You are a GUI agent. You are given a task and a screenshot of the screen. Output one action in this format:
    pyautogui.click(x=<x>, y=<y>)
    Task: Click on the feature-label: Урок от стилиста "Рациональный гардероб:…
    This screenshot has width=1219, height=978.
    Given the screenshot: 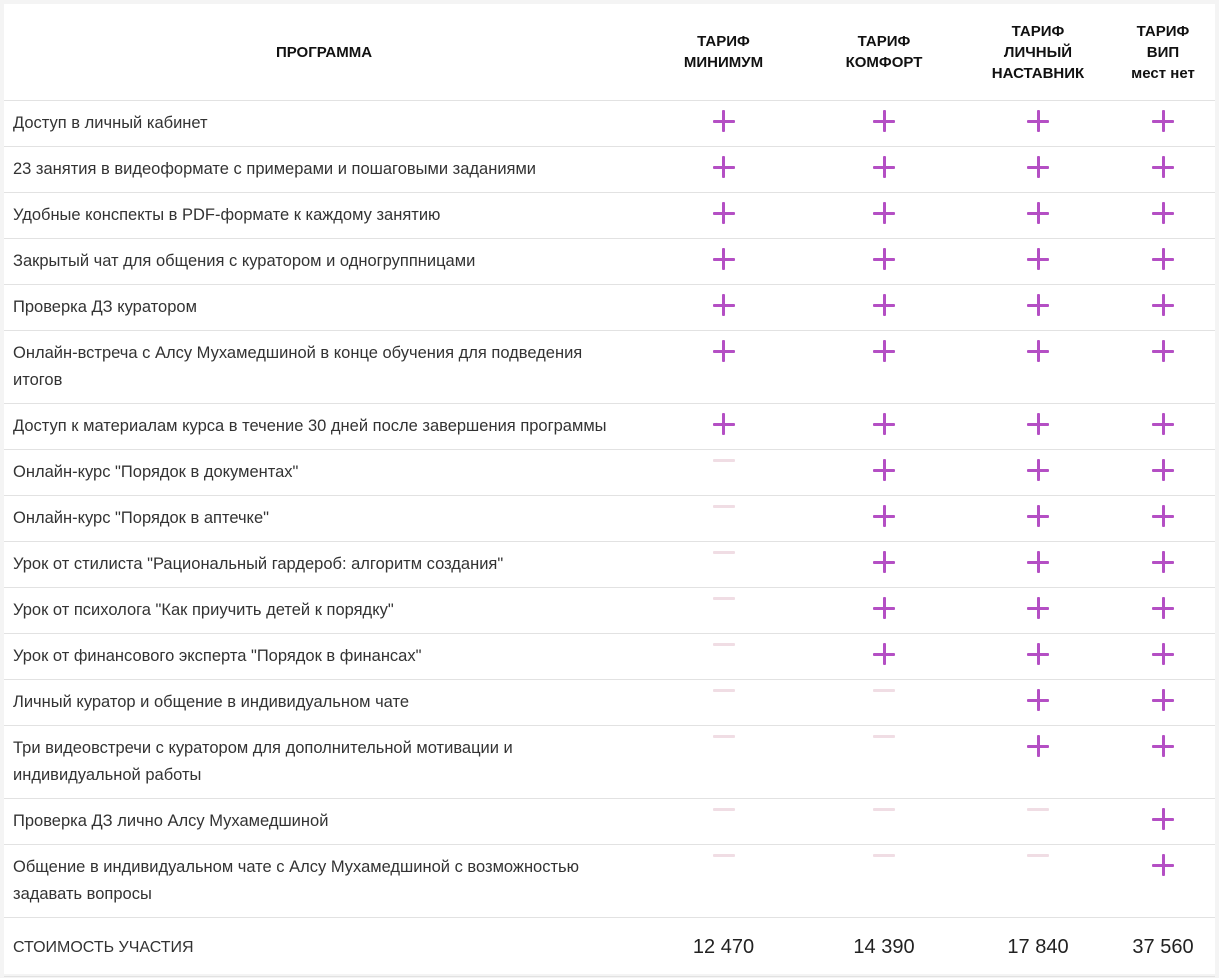 What is the action you would take?
    pyautogui.click(x=324, y=564)
    